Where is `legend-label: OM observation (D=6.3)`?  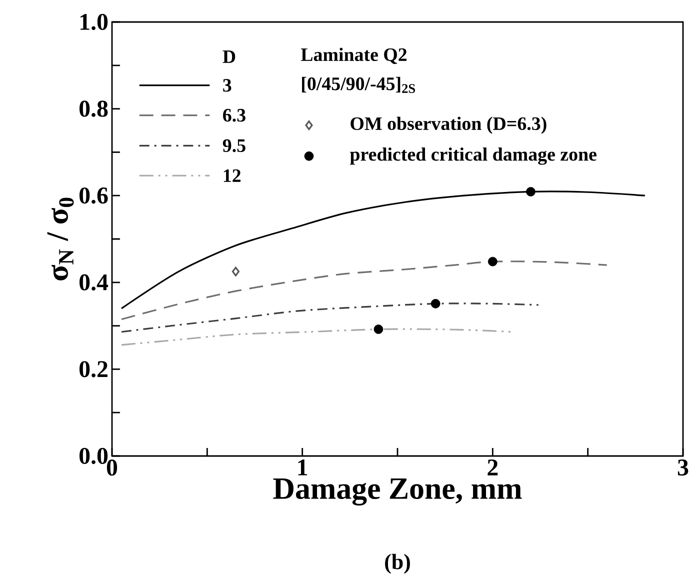 legend-label: OM observation (D=6.3) is located at coordinates (448, 125).